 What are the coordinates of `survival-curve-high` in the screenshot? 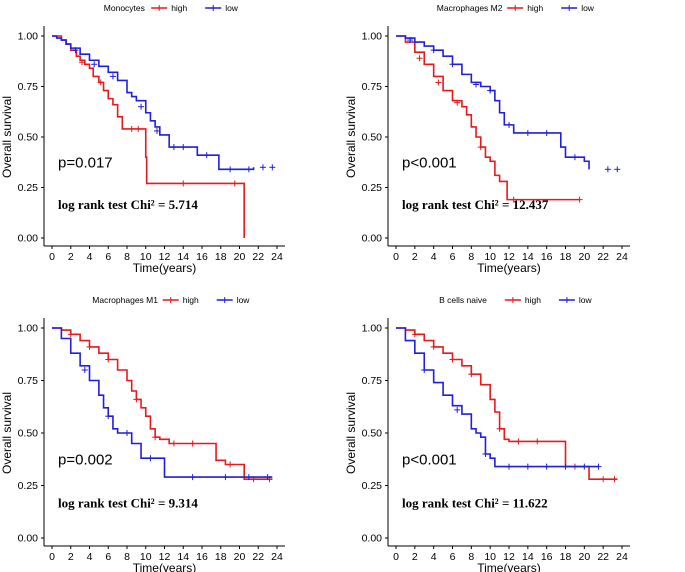 It's located at (488, 118).